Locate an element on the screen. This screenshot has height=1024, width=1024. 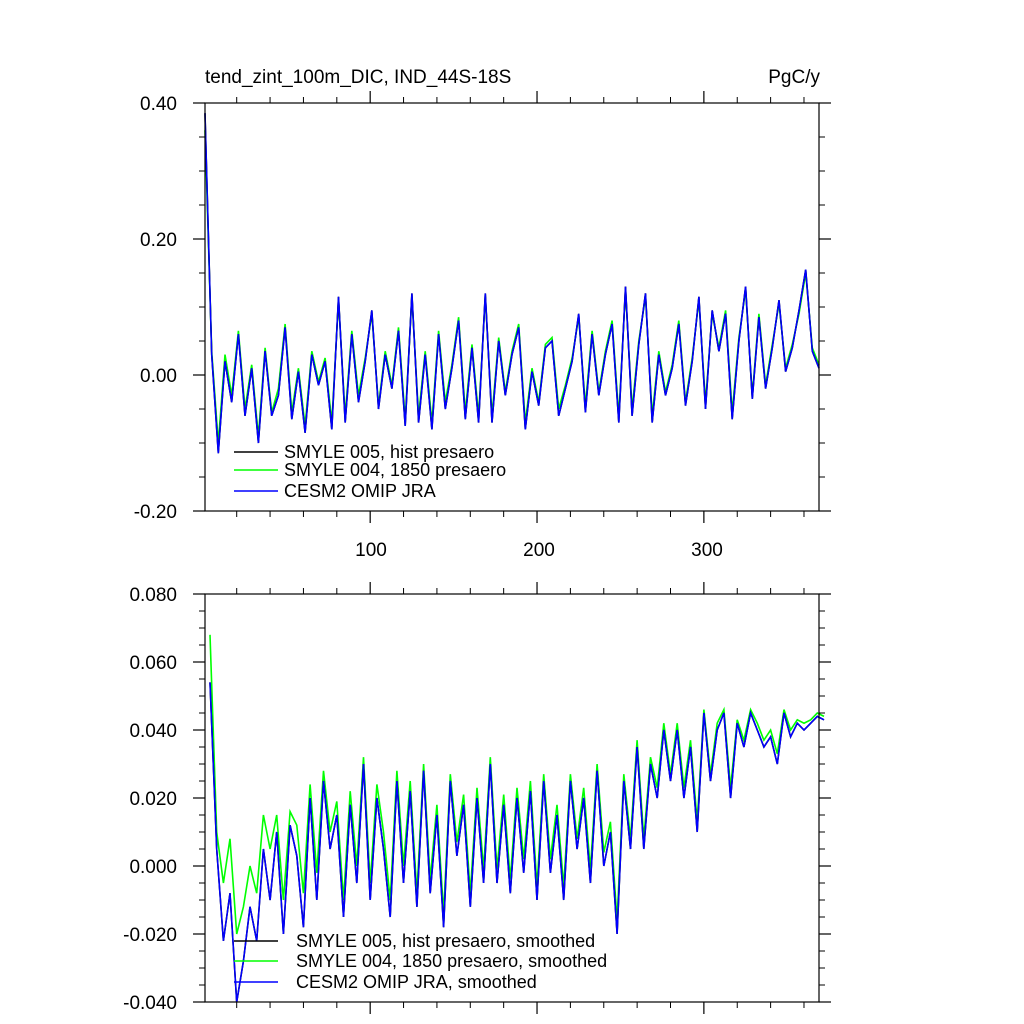
top-title: tend_zint_100m_DIC, IND_44S-18S is located at coordinates (358, 77).